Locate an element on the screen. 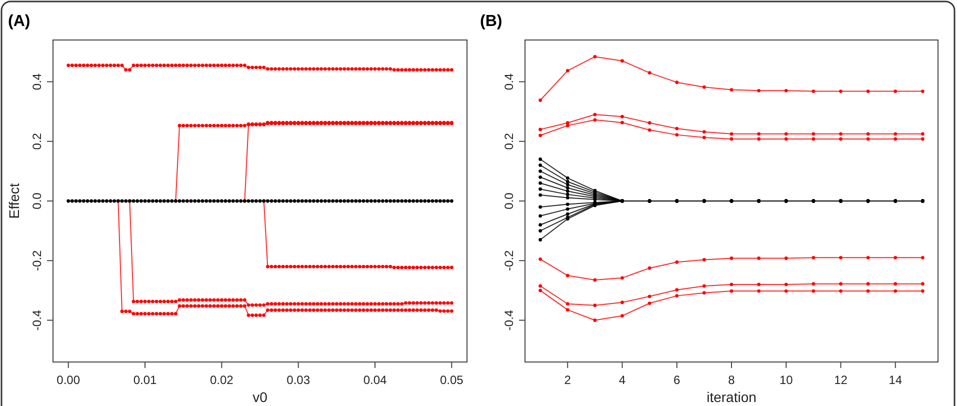  y-axis-title: Effect is located at coordinates (14, 201).